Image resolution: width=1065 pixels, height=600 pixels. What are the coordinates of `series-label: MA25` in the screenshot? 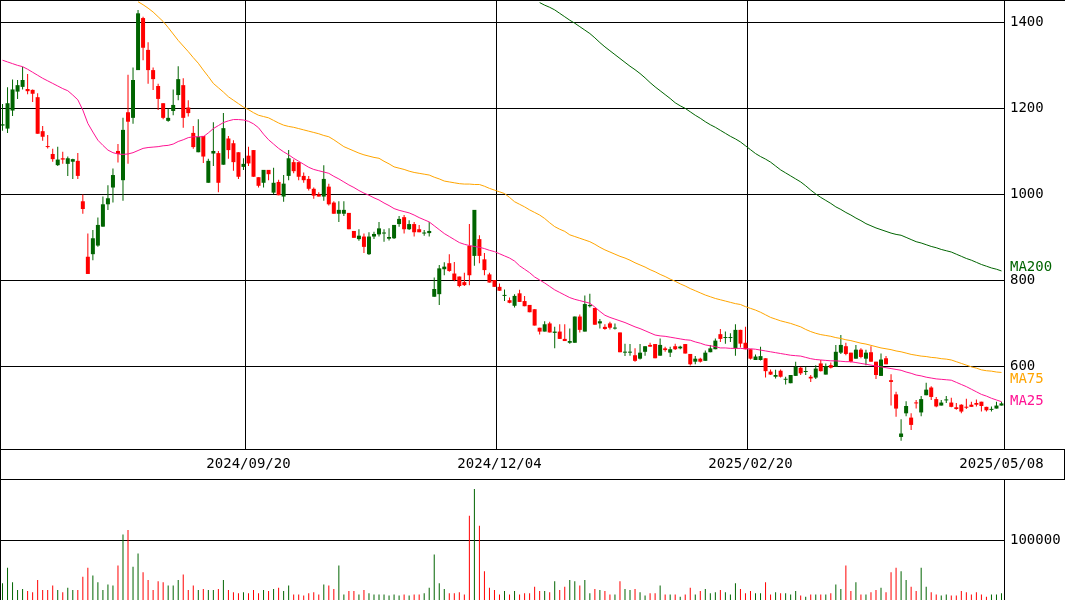 It's located at (1027, 400).